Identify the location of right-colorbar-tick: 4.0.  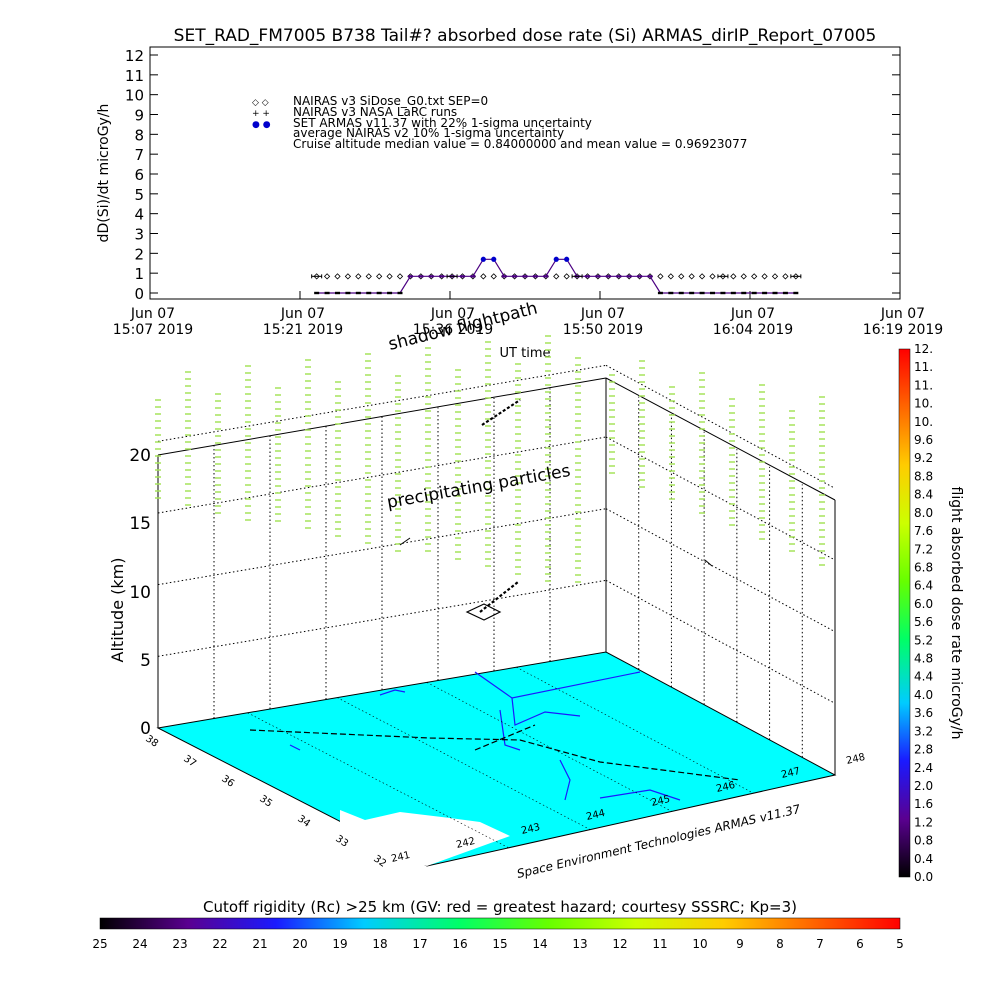
(923, 695).